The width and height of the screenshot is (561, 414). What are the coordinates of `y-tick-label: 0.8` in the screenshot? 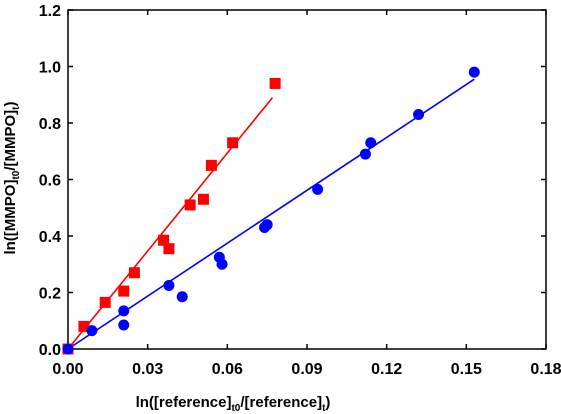 It's located at (50, 124).